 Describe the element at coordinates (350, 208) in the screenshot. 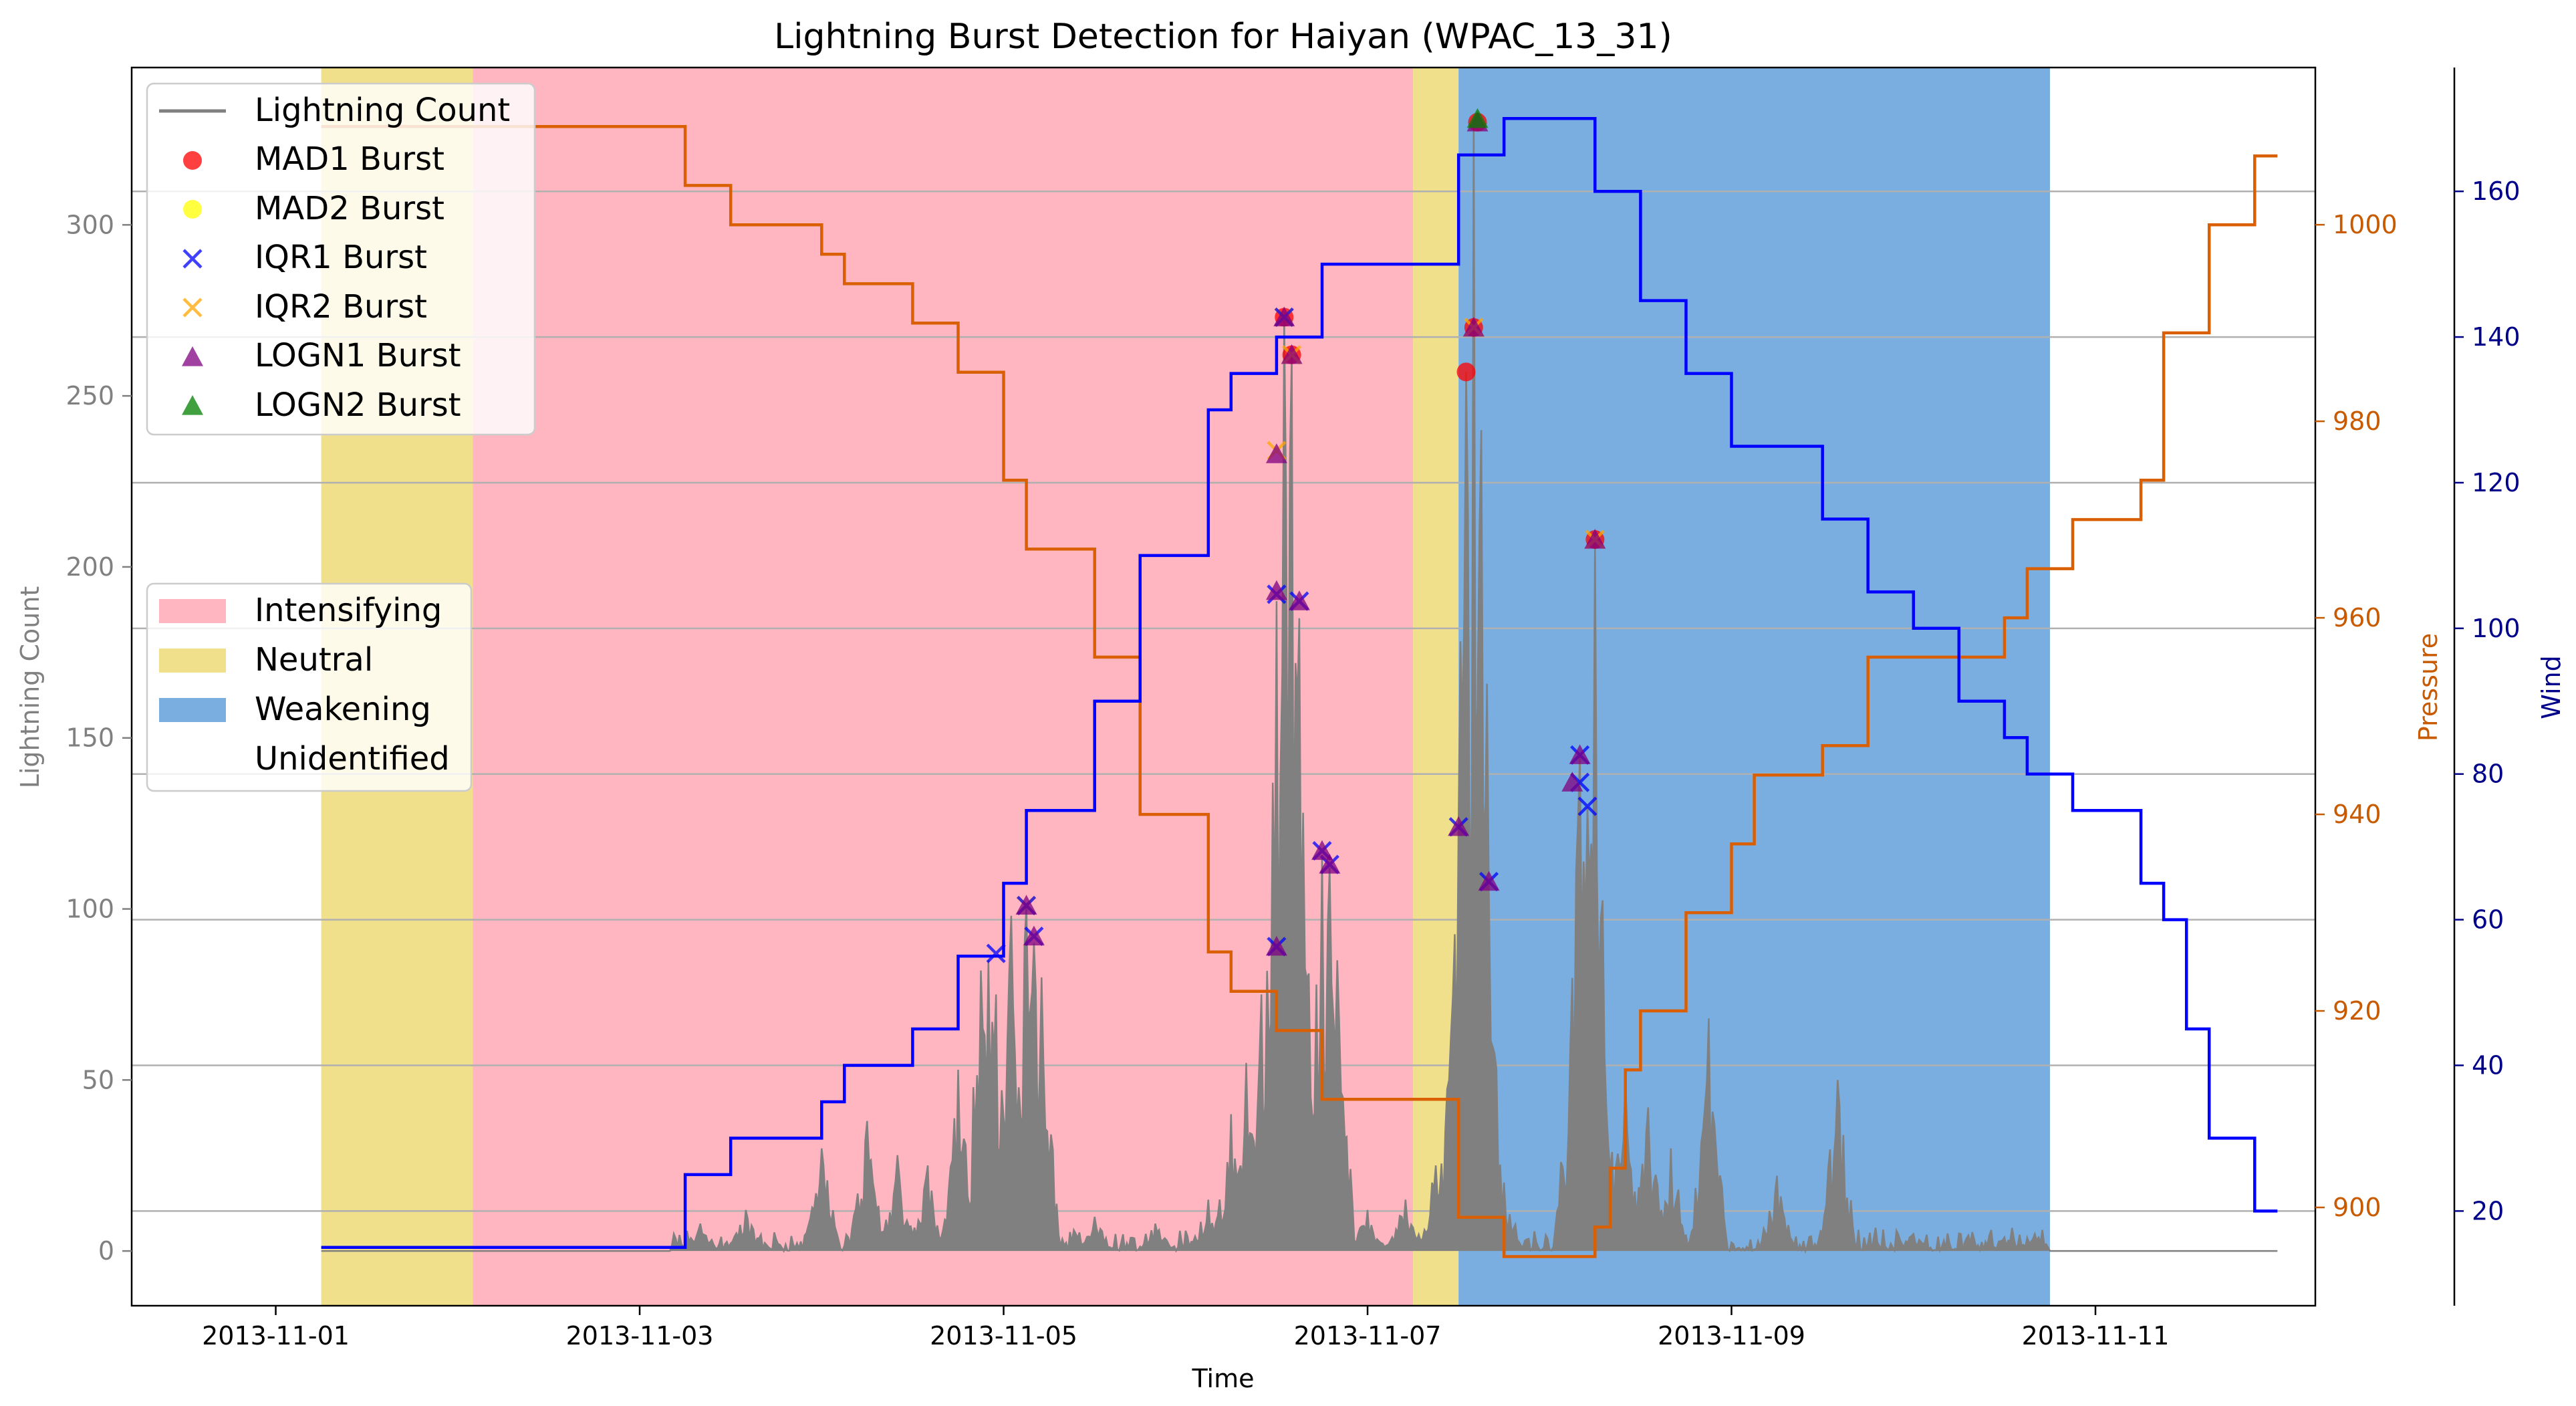

I see `legend-entry-mad2: MAD2 Burst` at that location.